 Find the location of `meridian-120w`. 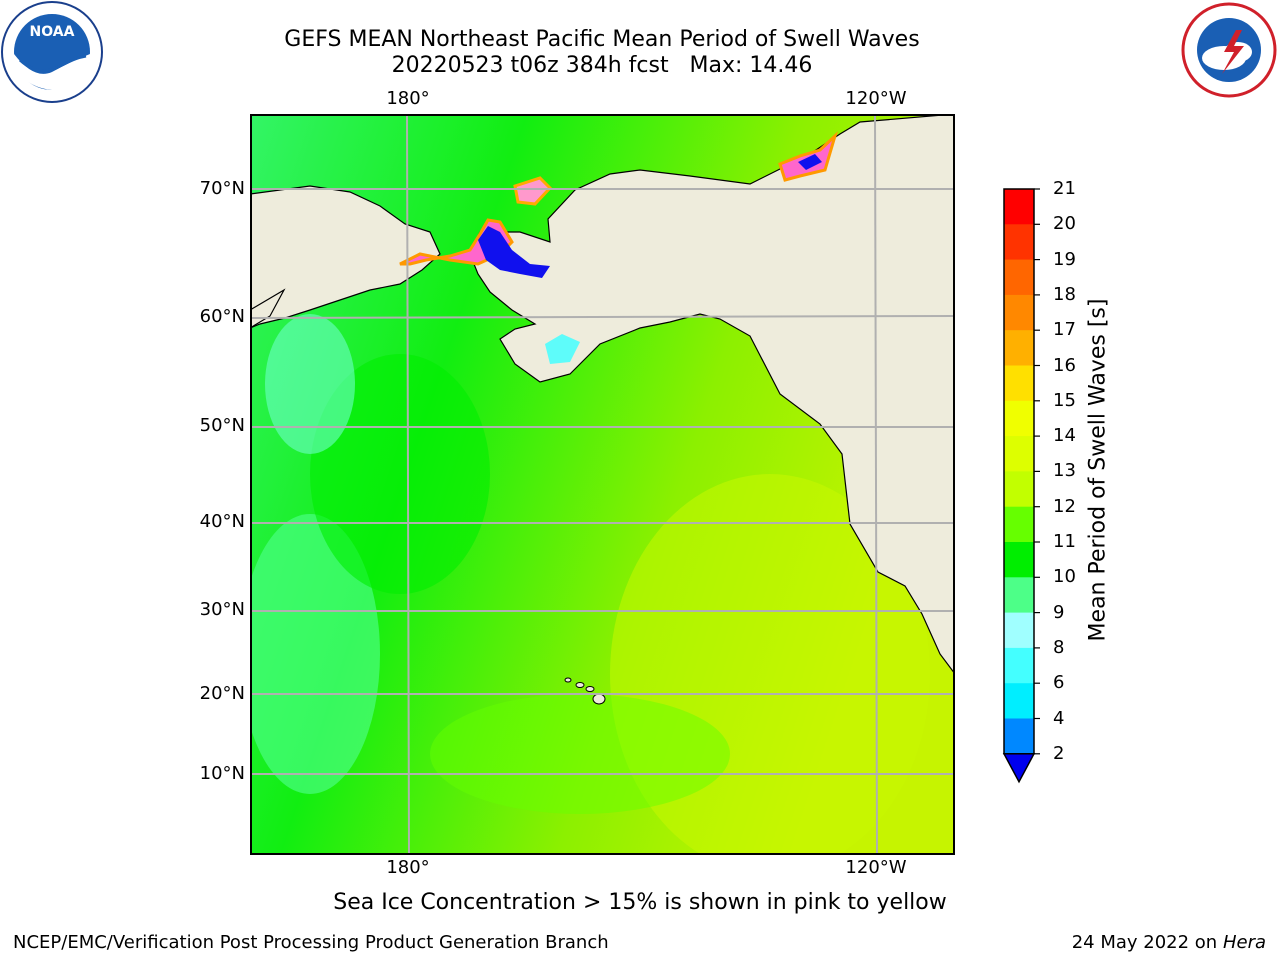

meridian-120w is located at coordinates (876, 484).